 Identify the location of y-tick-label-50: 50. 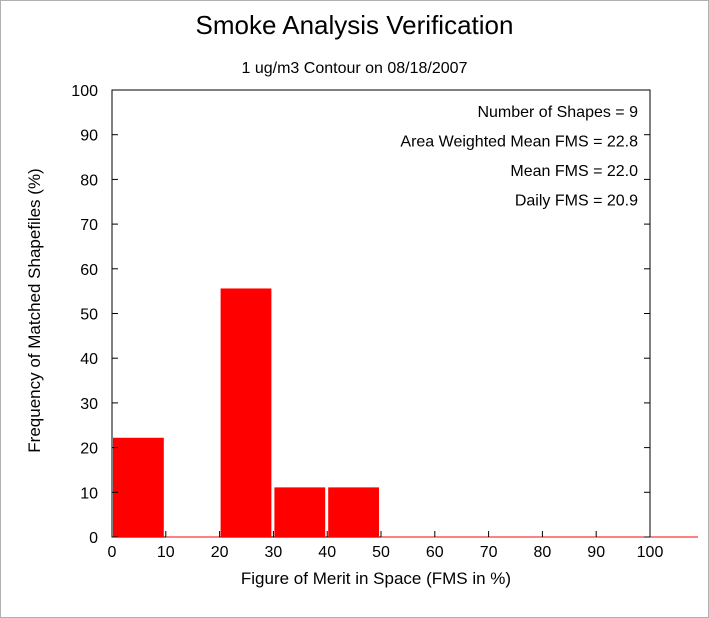
(89, 315).